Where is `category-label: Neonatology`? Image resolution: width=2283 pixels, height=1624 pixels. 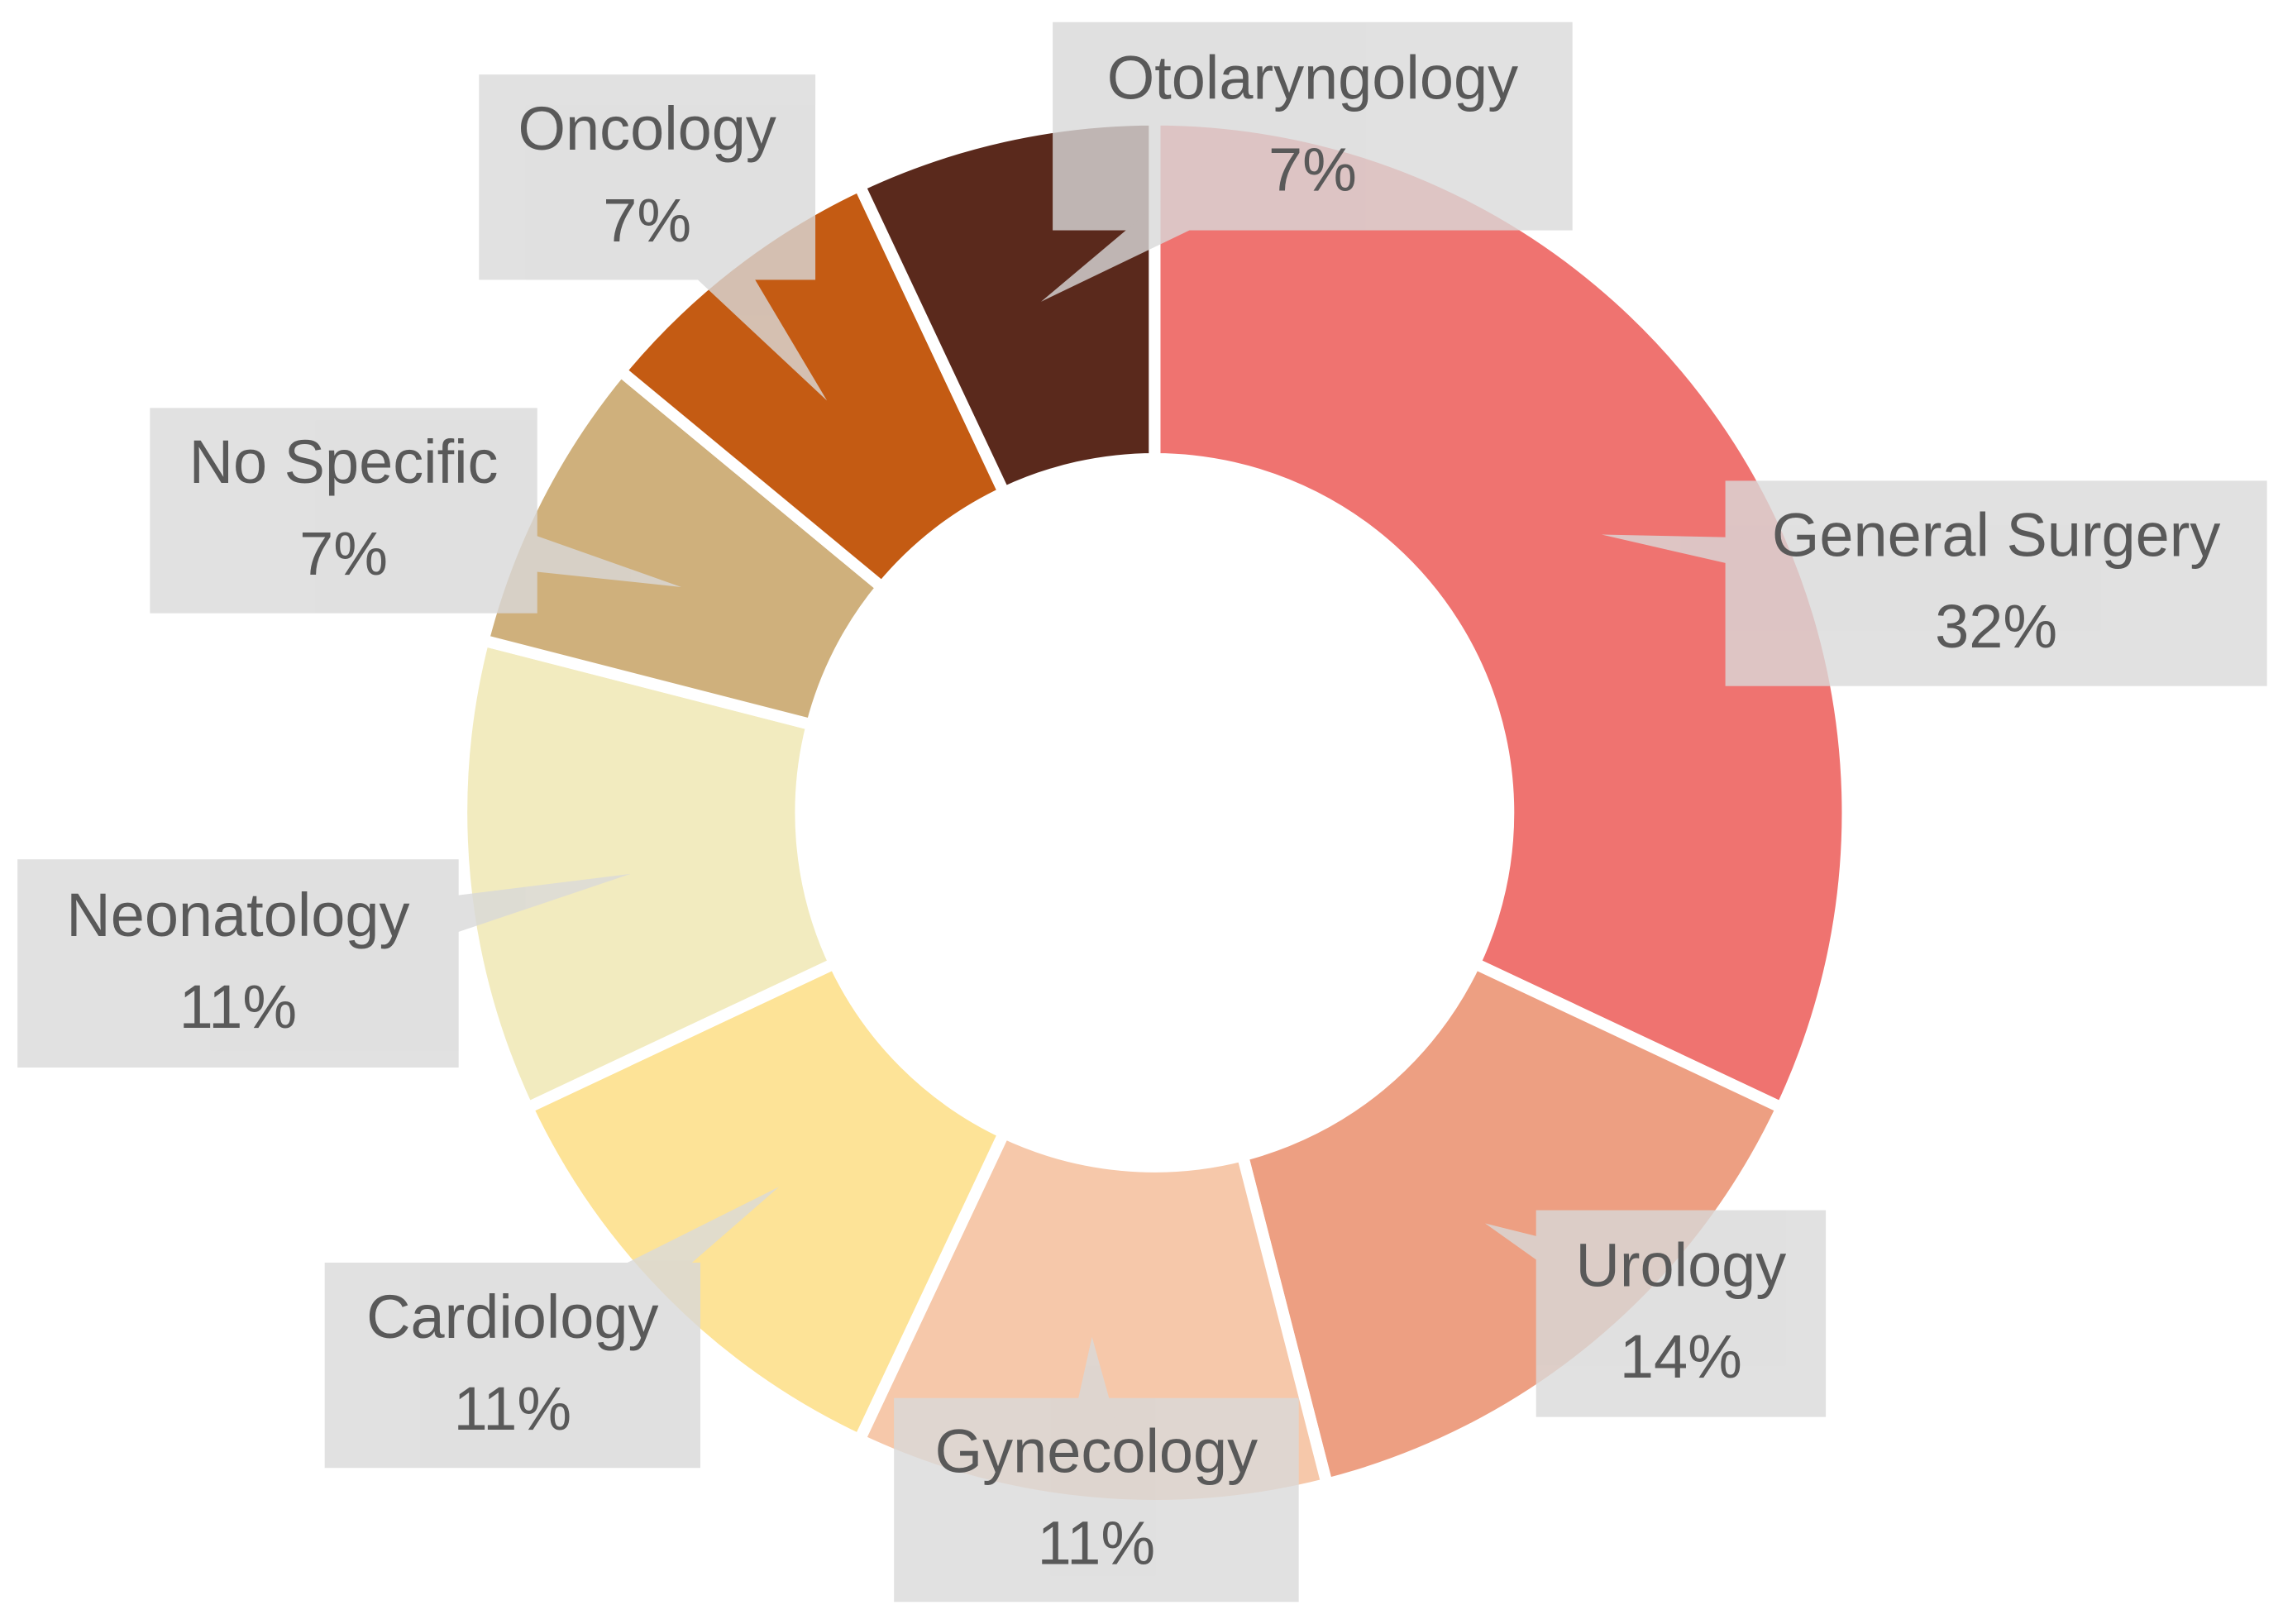
category-label: Neonatology is located at coordinates (238, 915).